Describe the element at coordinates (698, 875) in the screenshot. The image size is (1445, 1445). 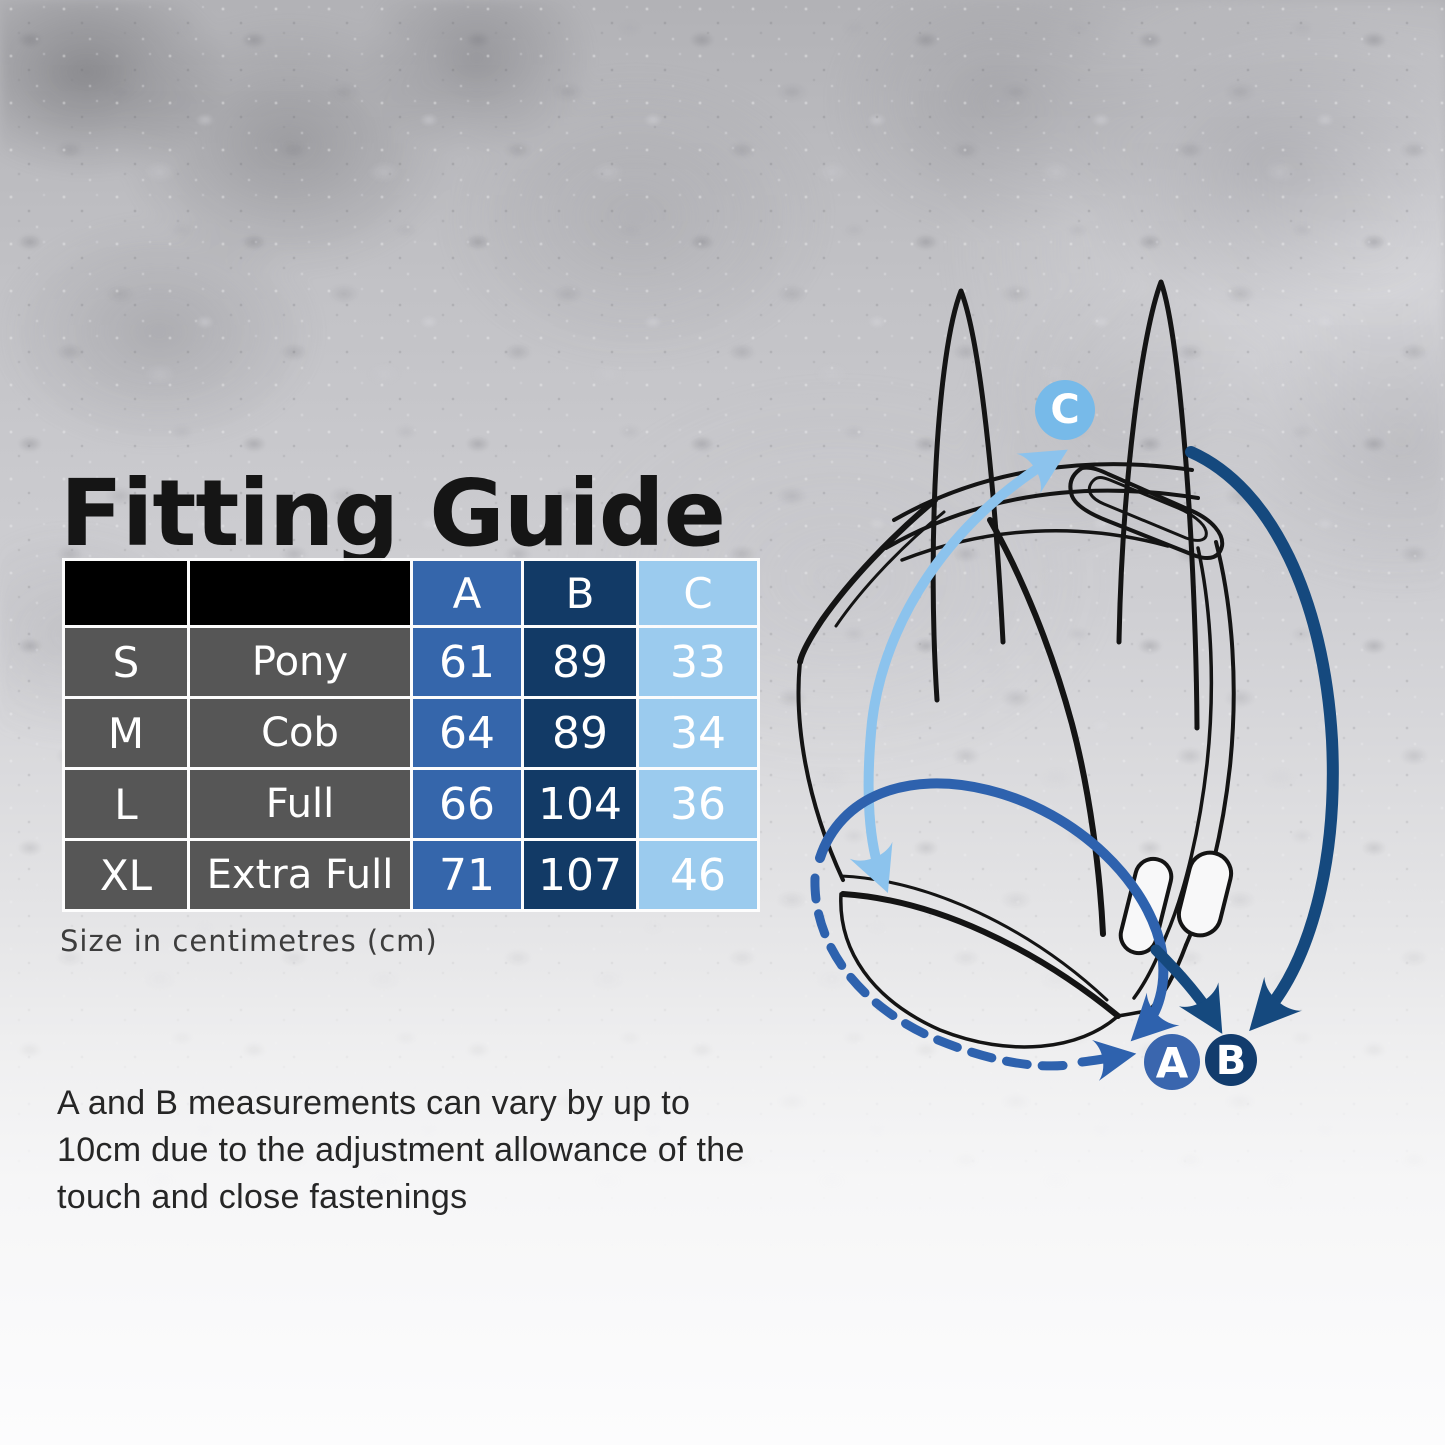
I see `value-c: 46` at that location.